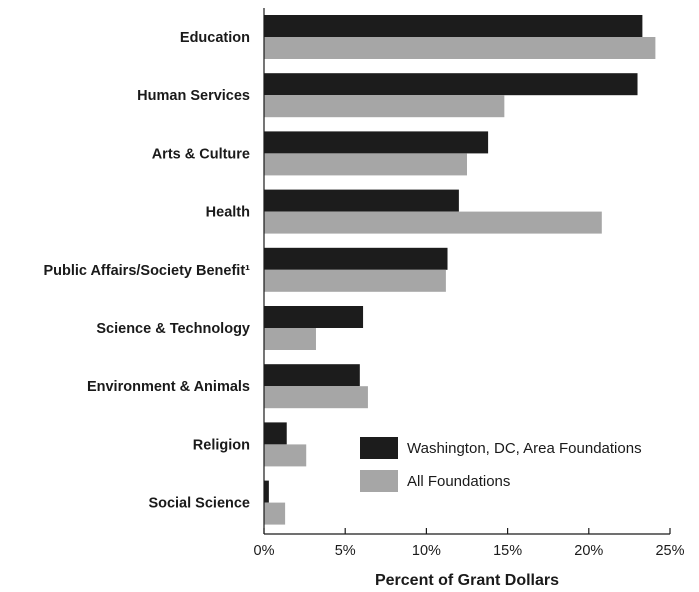 The image size is (699, 592). What do you see at coordinates (228, 213) in the screenshot?
I see `category-label: Health` at bounding box center [228, 213].